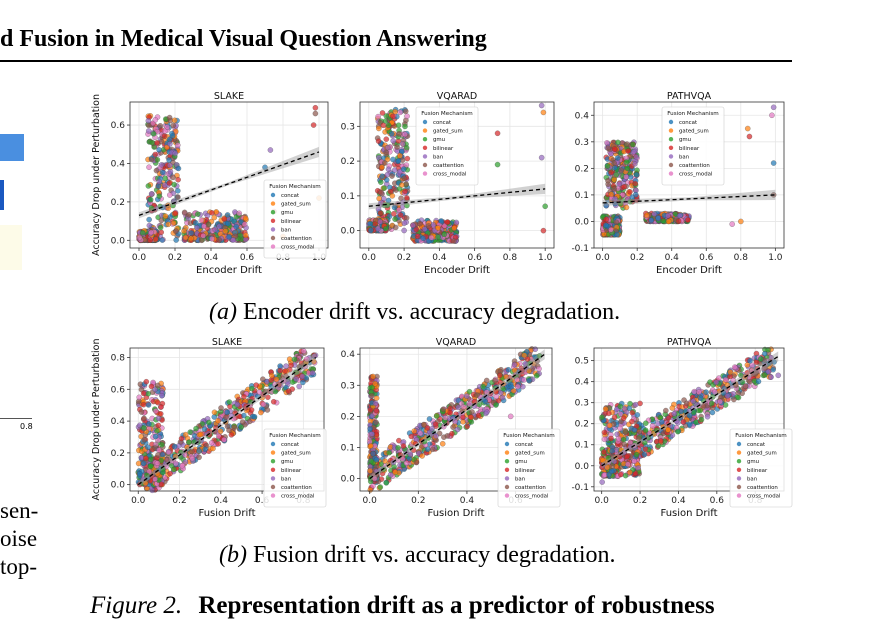  What do you see at coordinates (431, 312) in the screenshot?
I see `caption-a-text: Encoder drift vs. accuracy degradation.` at bounding box center [431, 312].